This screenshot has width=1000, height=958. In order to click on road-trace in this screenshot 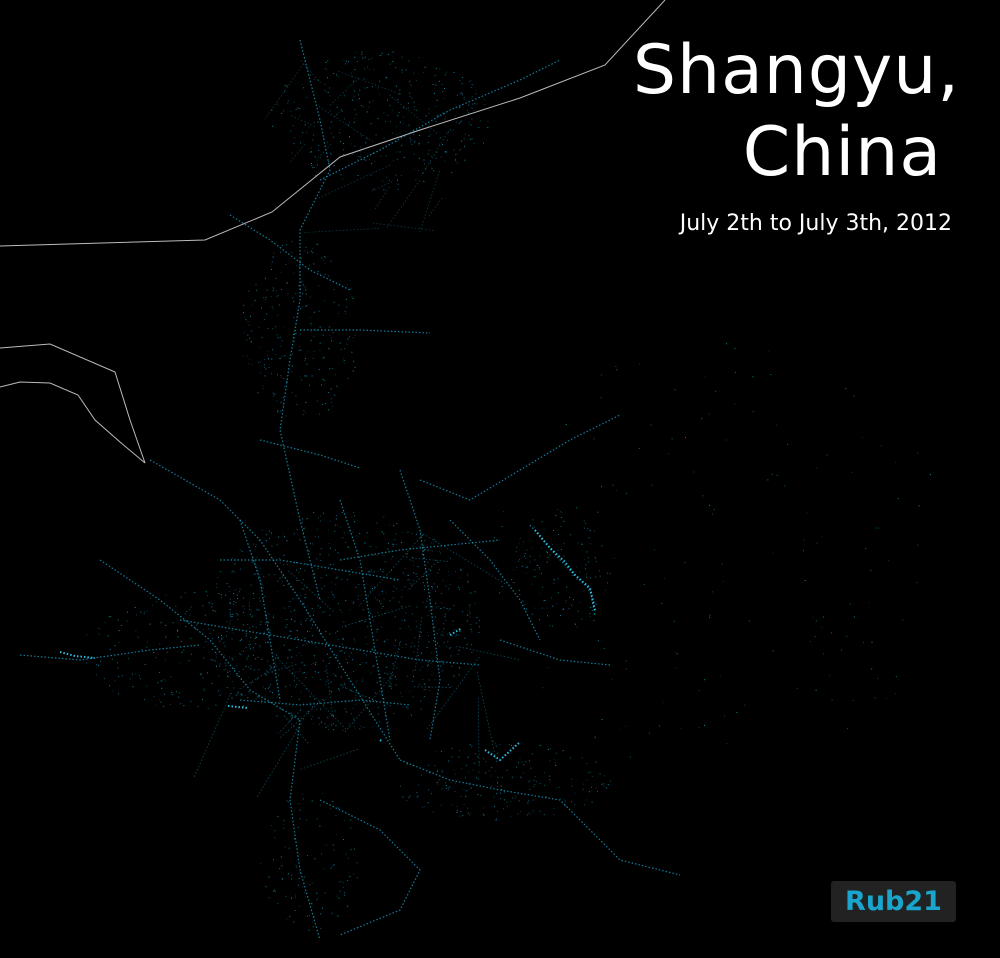, I will do `click(420, 605)`.